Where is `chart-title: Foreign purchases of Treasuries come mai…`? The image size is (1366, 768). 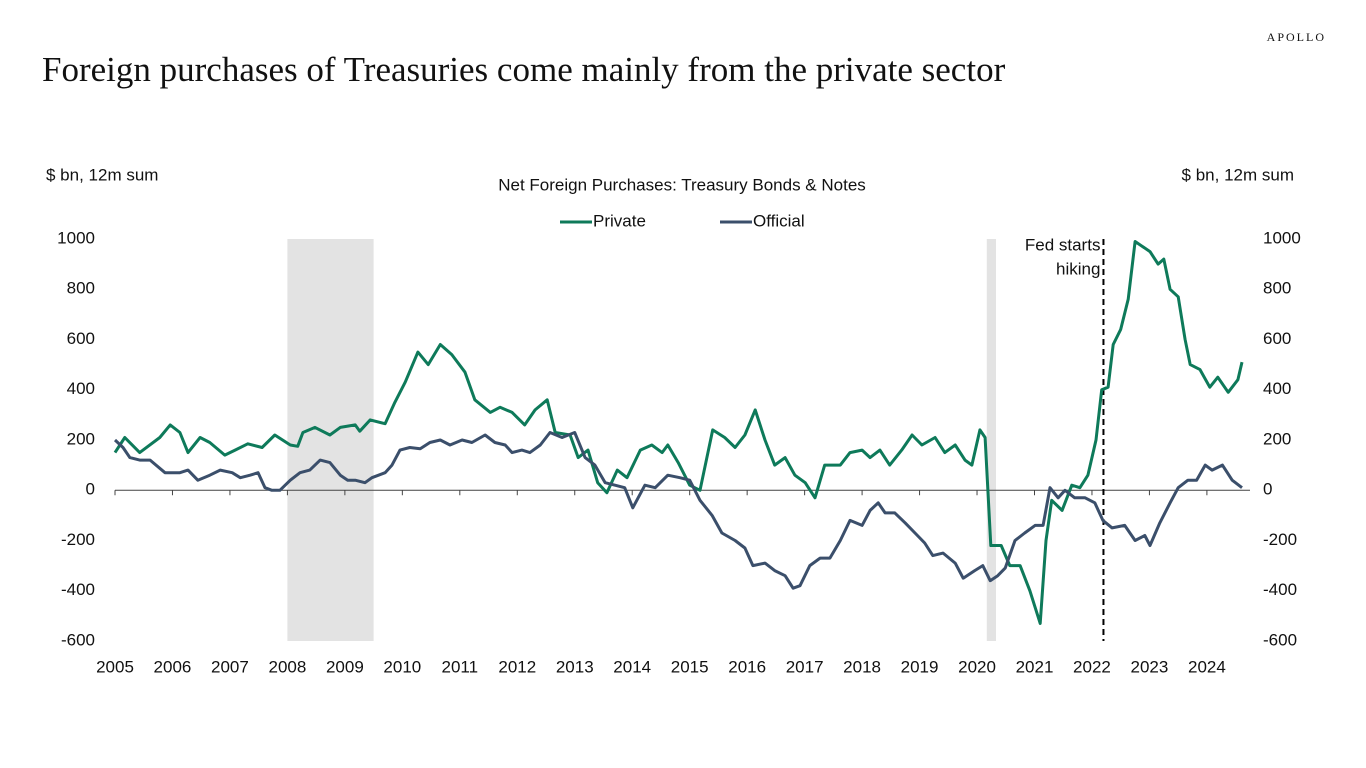
chart-title: Foreign purchases of Treasuries come mai… is located at coordinates (524, 69).